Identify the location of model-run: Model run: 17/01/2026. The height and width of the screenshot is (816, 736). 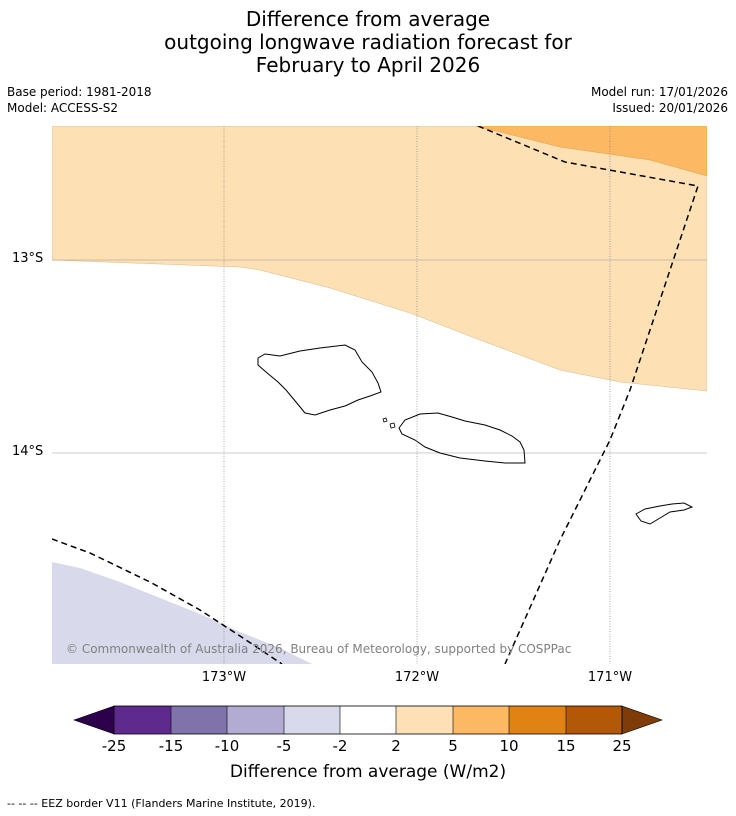
(659, 92).